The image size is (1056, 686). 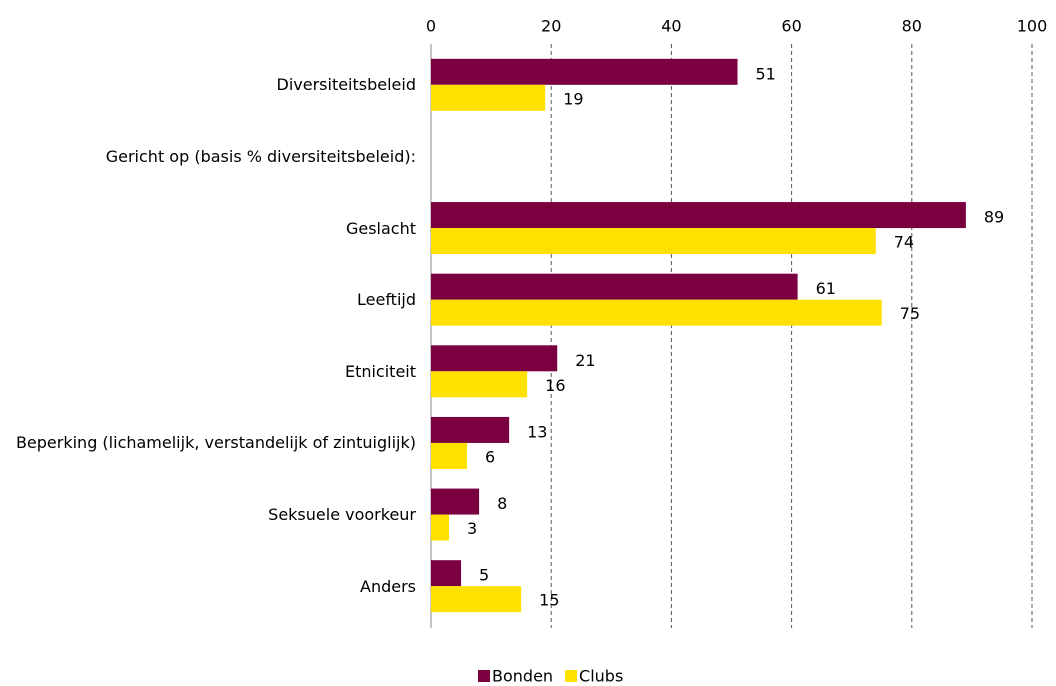 I want to click on category-label-box: Gericht op (basis % diversiteitsbeleid):, so click(x=210, y=157).